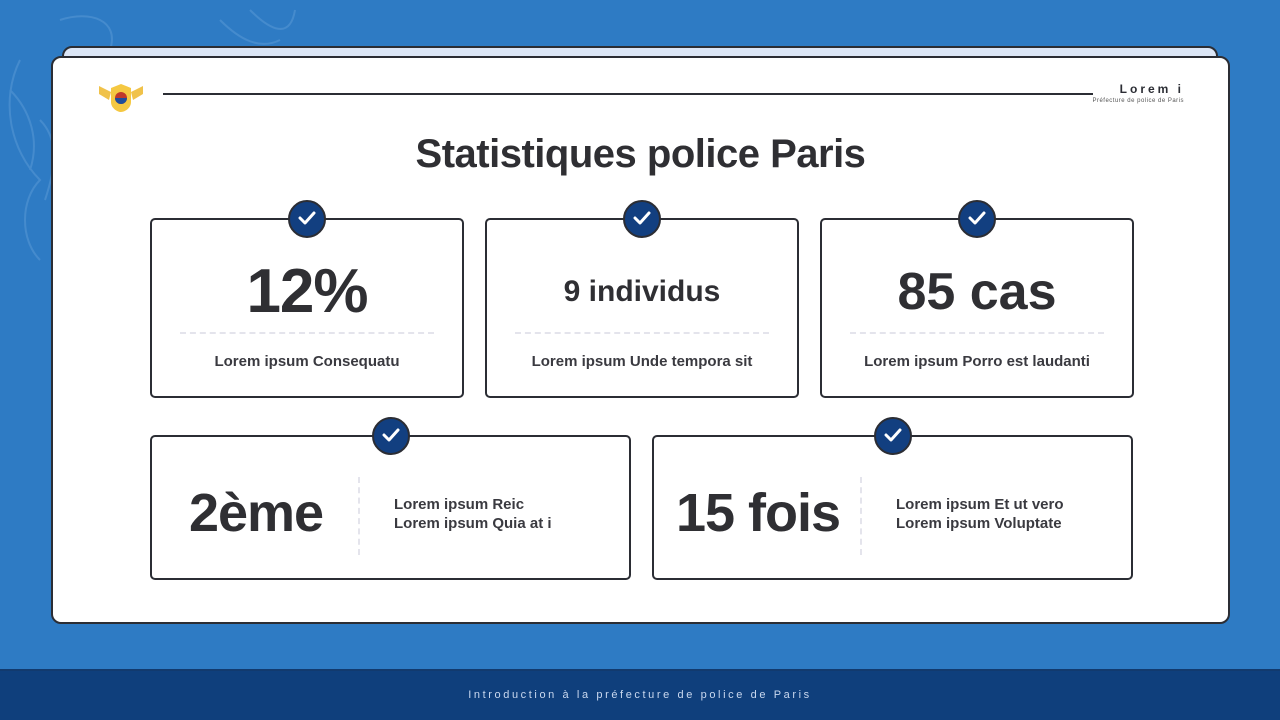  I want to click on stat-card: 9 individus Lorem ipsum Unde tempora sit, so click(642, 299).